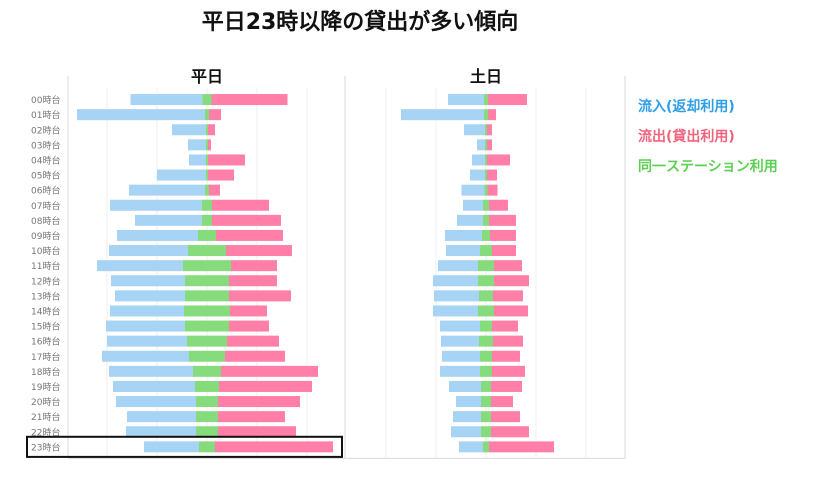 This screenshot has height=480, width=830. I want to click on highlight-box, so click(184, 446).